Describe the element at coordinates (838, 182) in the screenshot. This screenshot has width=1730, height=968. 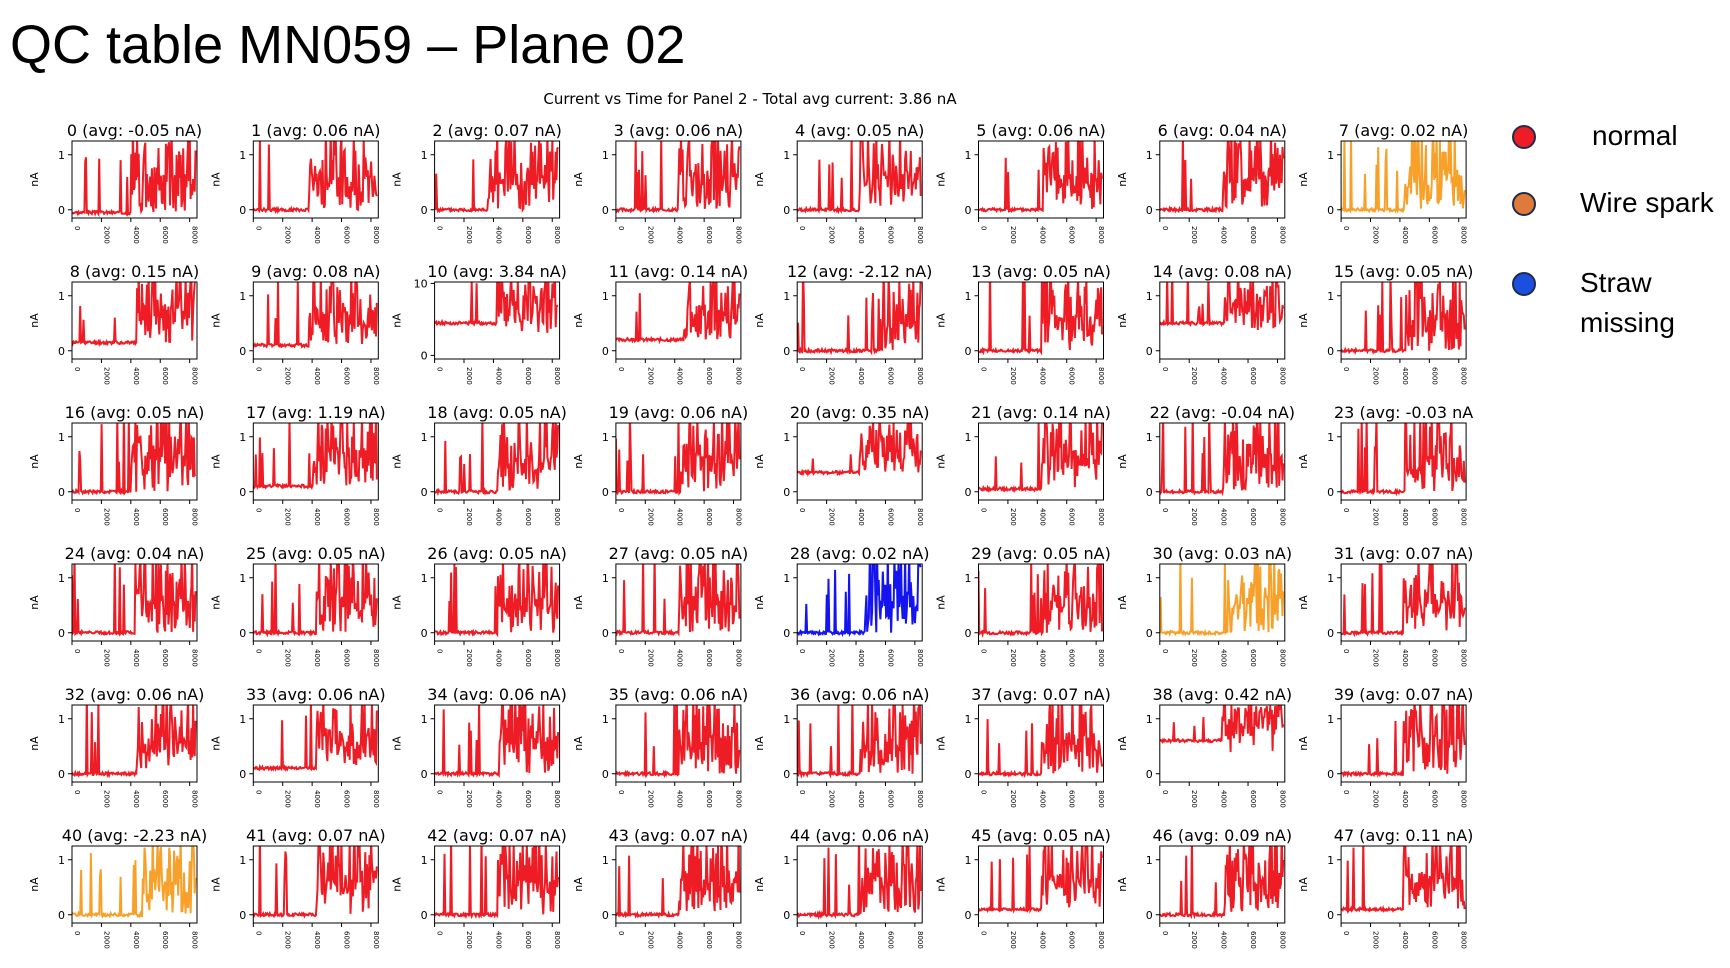
I see `subplot-4: 4 (avg: 0.05 nA) nA 0 1 0 2000 4000 6000 8000` at that location.